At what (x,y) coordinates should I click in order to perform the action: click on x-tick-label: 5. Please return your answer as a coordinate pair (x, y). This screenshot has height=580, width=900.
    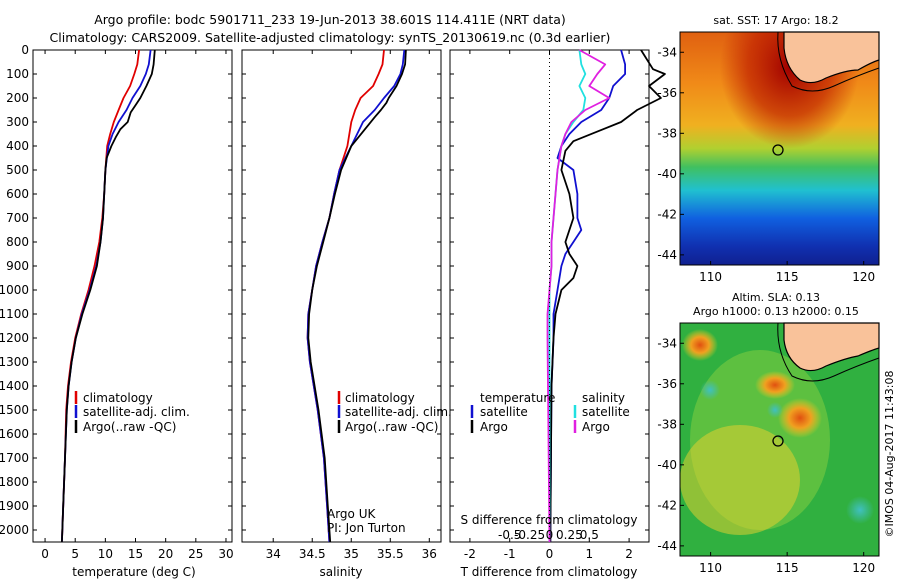
    Looking at the image, I should click on (75, 554).